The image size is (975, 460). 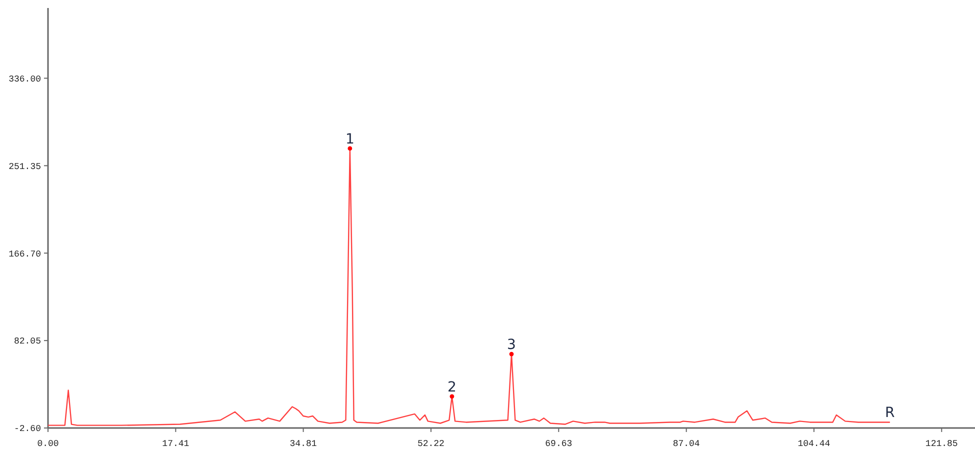 I want to click on x-tick-label: 52.22, so click(x=430, y=444).